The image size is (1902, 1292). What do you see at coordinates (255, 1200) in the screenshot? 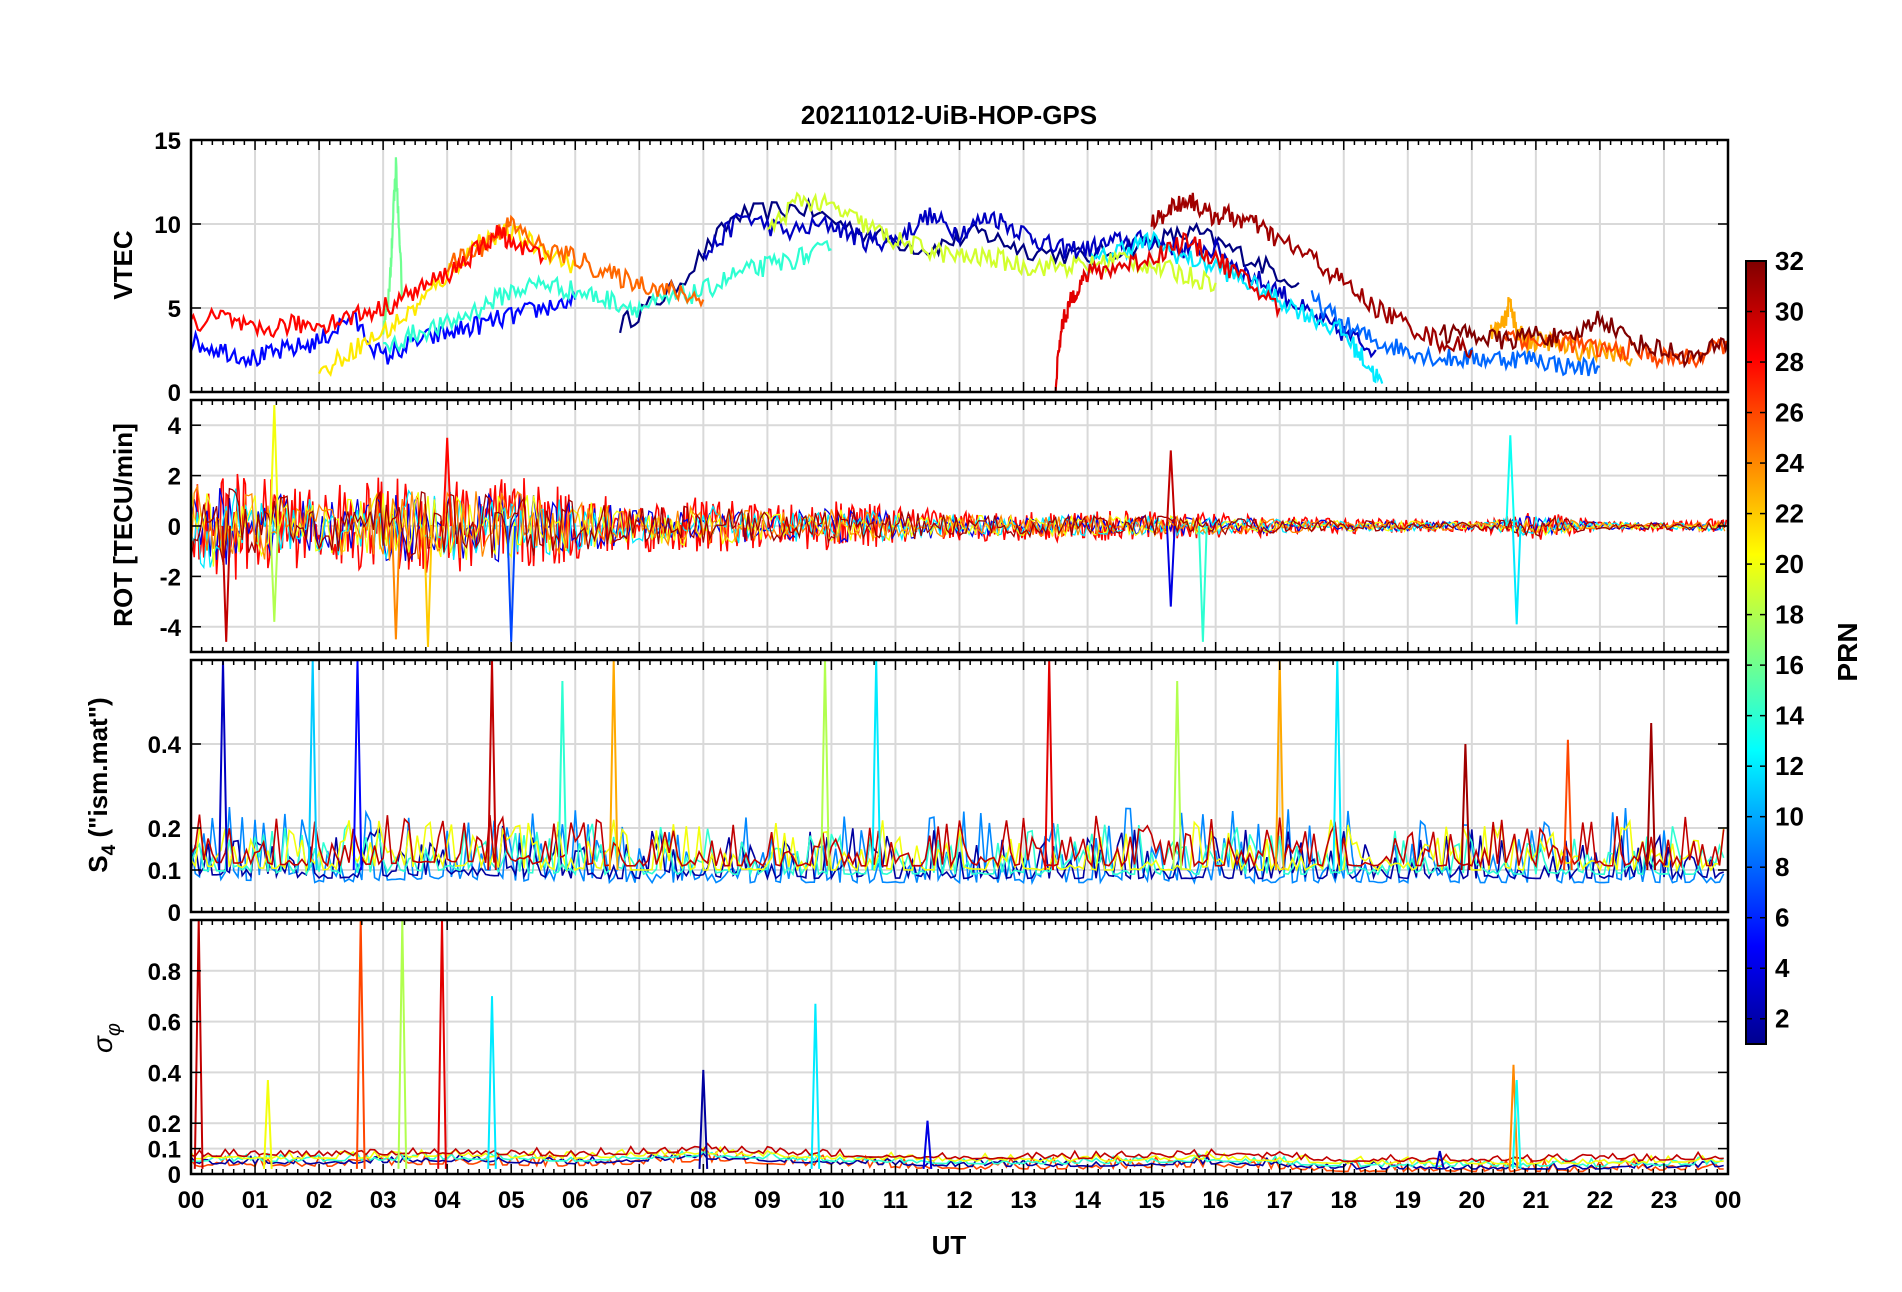
I see `x-tick-label: 01` at bounding box center [255, 1200].